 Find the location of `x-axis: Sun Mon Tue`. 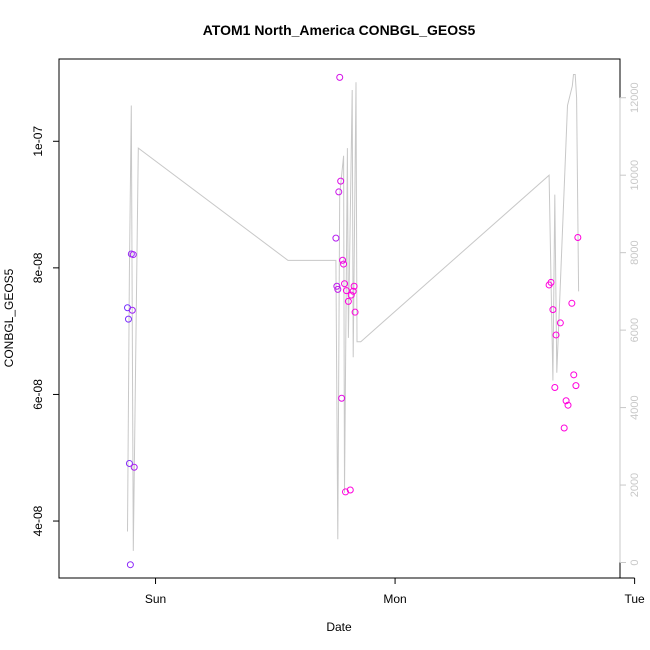

x-axis: Sun Mon Tue is located at coordinates (395, 591).